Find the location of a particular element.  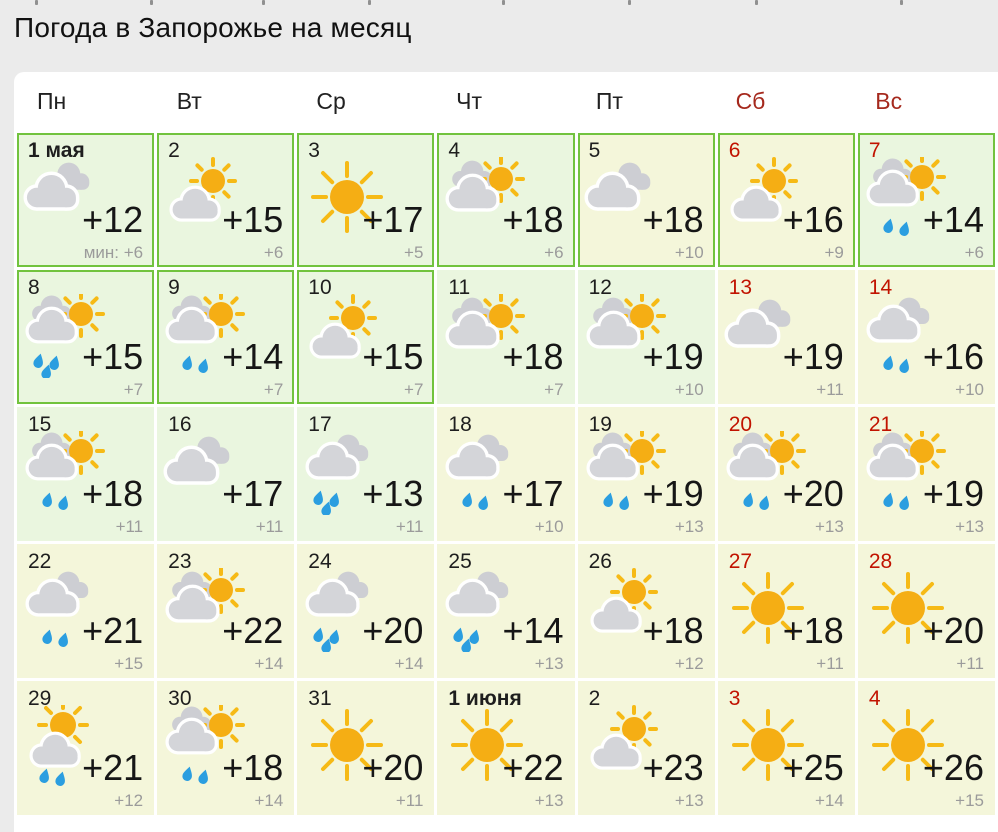

day-cell-5: 5 +18 +10 is located at coordinates (646, 200).